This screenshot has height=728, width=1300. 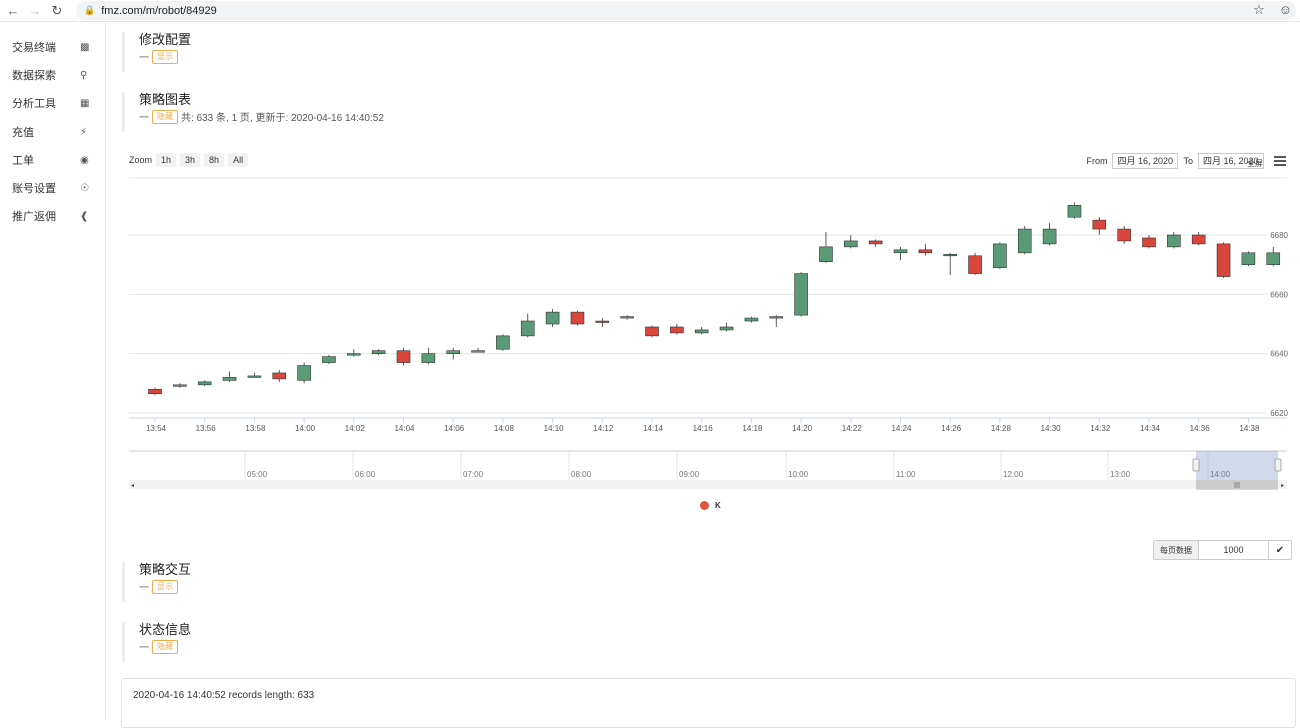 What do you see at coordinates (165, 39) in the screenshot?
I see `section-title: 修改配置` at bounding box center [165, 39].